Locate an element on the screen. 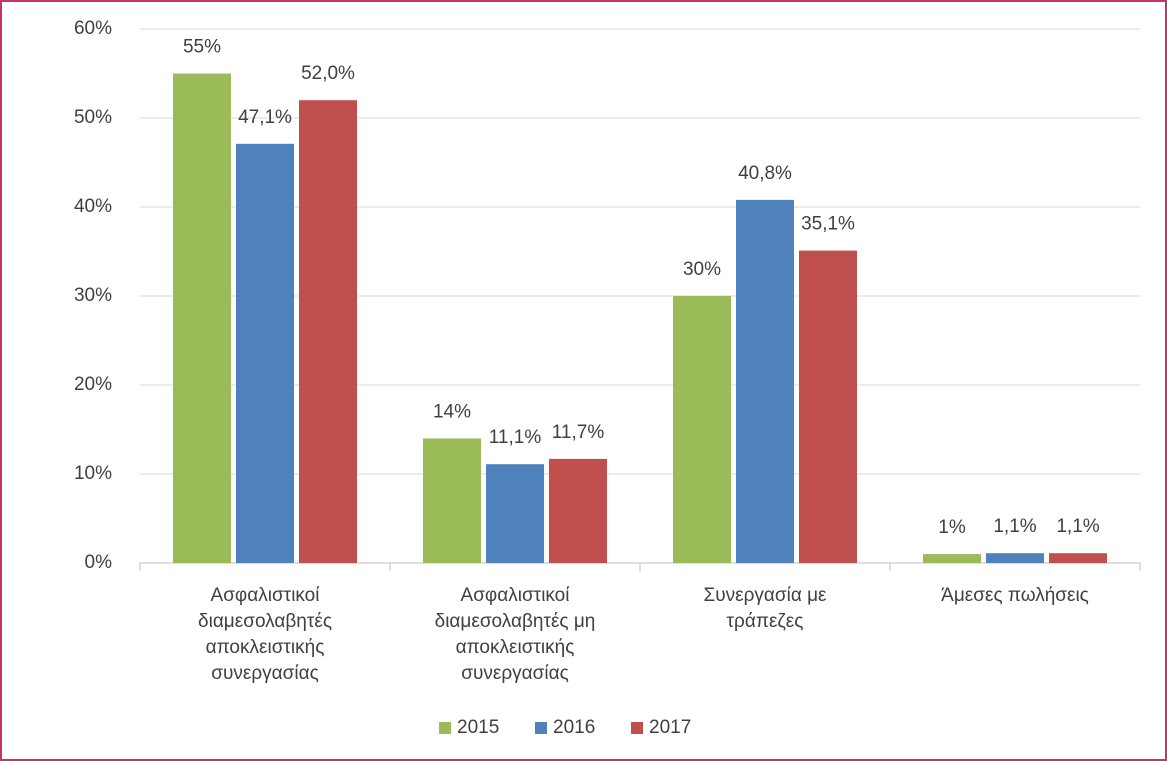 The width and height of the screenshot is (1167, 761). y-tick-label: 60% is located at coordinates (93, 28).